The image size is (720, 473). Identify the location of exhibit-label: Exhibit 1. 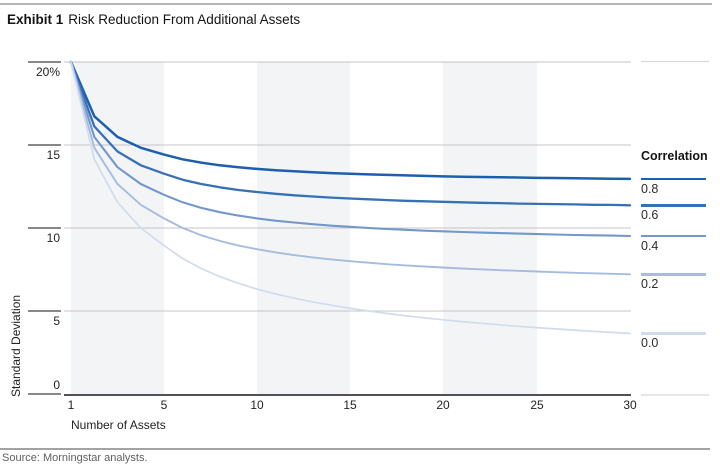
(35, 19).